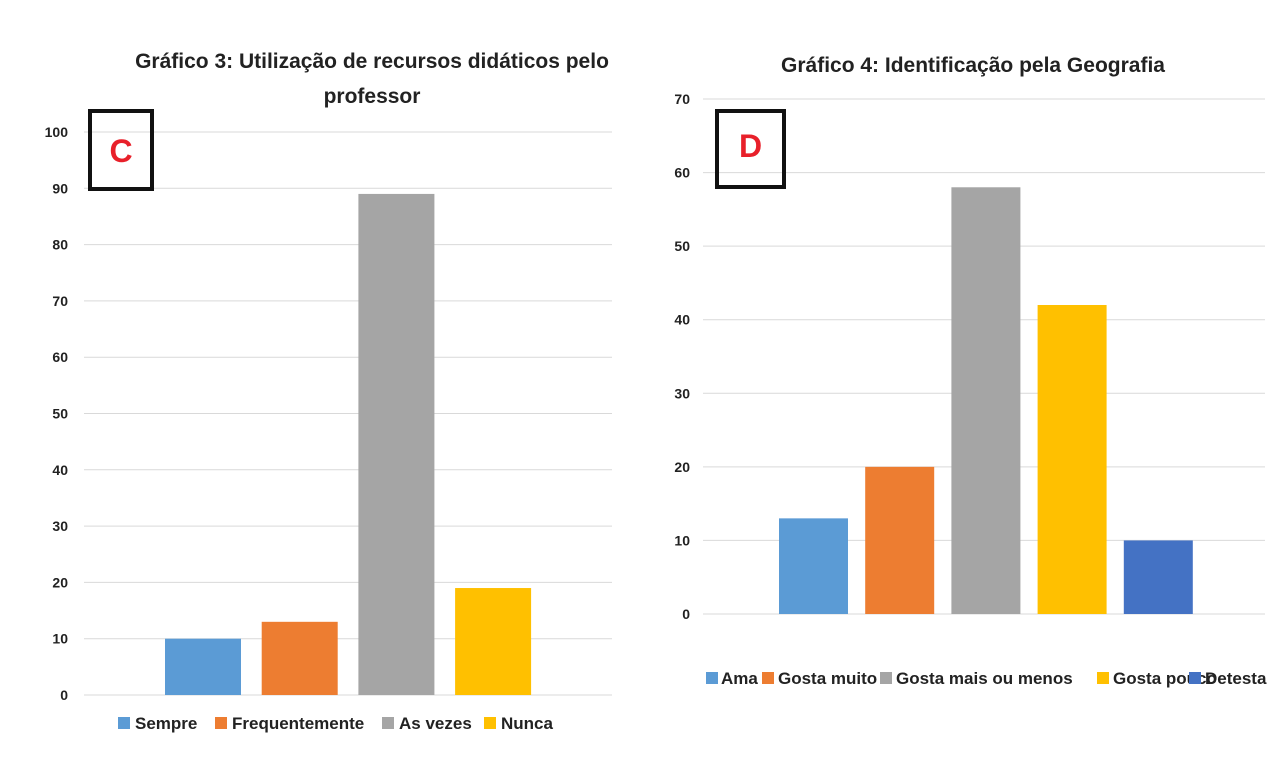  I want to click on legend-label: Nunca, so click(527, 723).